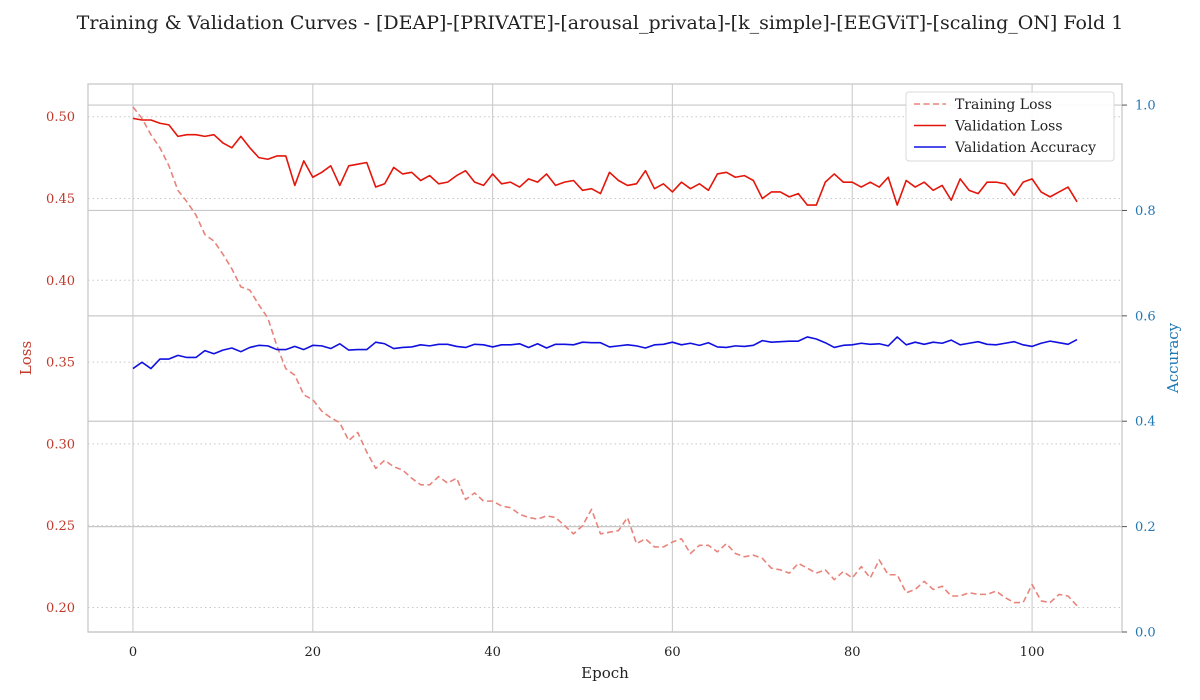 The image size is (1200, 700). Describe the element at coordinates (605, 353) in the screenshot. I see `validation-accuracy-line` at that location.